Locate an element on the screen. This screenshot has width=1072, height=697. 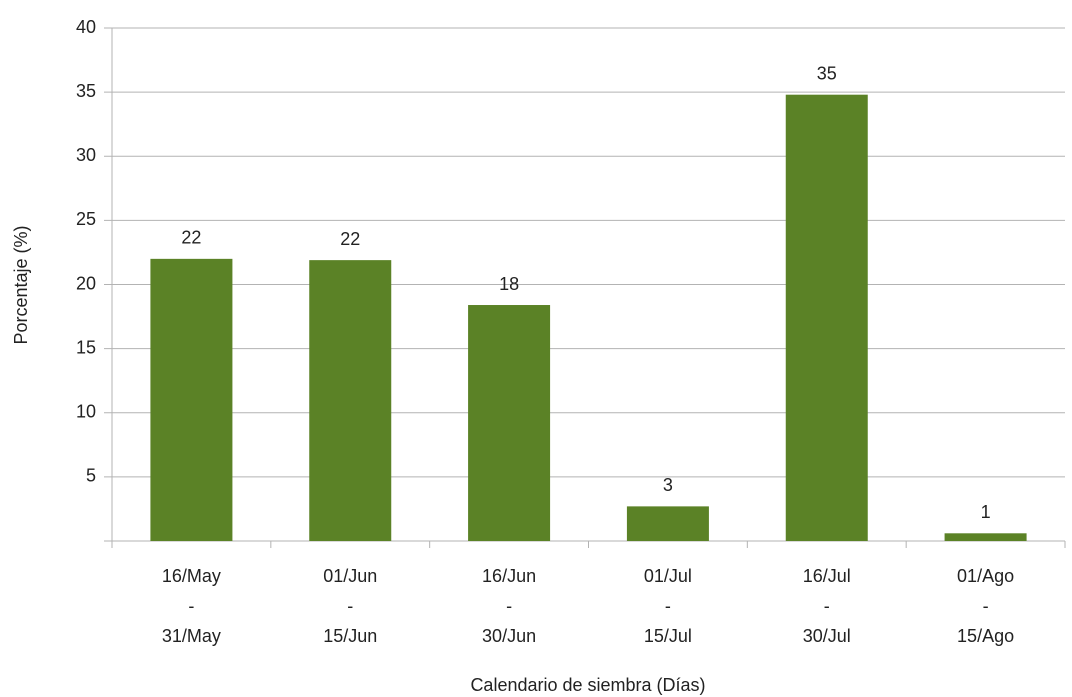
y-tick-label: 25 is located at coordinates (86, 219).